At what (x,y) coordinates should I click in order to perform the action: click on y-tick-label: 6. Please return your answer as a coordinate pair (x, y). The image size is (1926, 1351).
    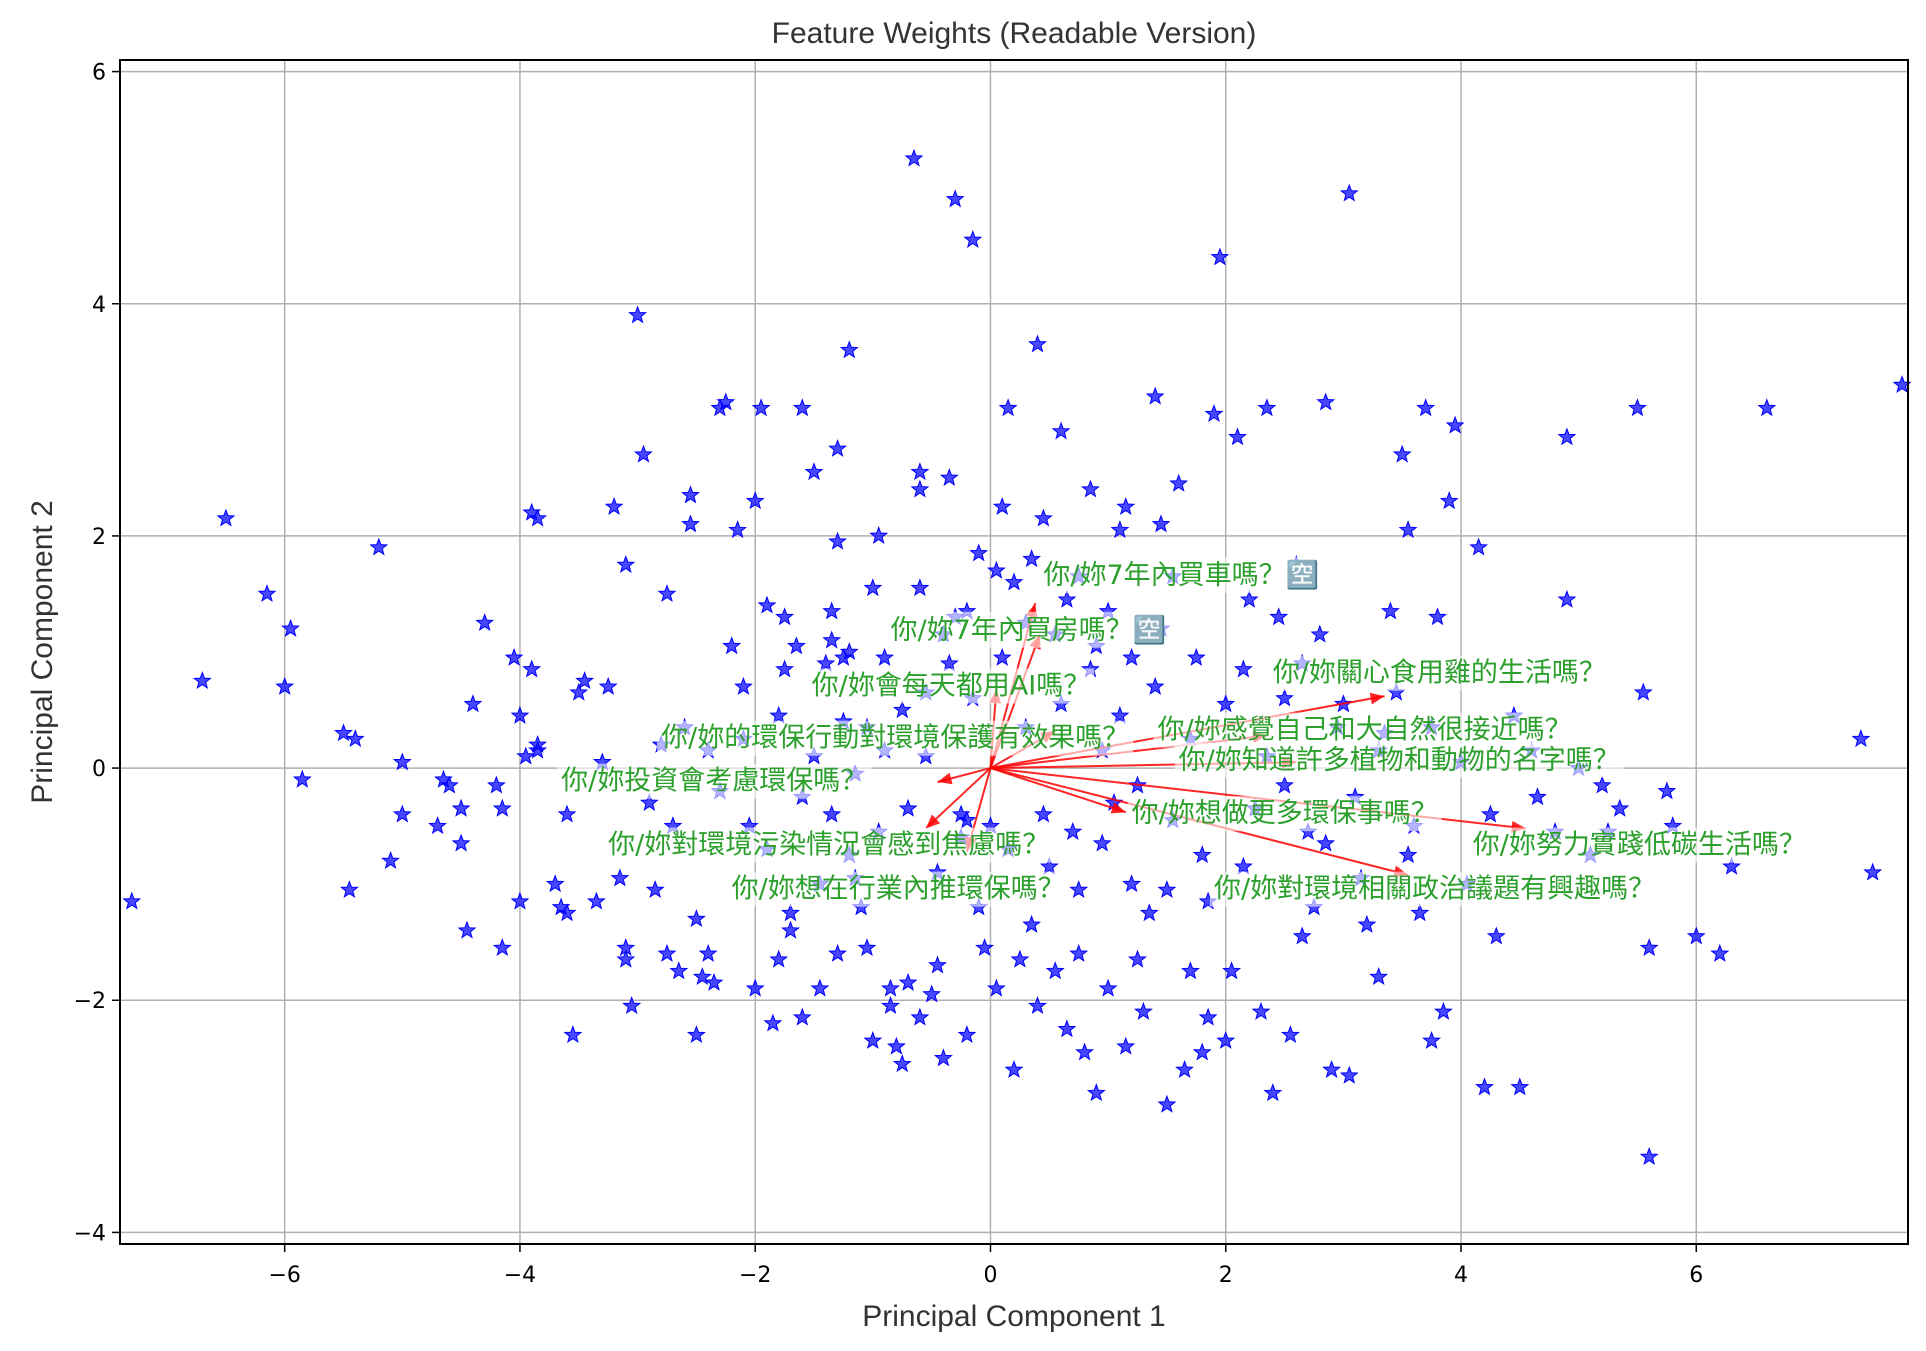
    Looking at the image, I should click on (99, 73).